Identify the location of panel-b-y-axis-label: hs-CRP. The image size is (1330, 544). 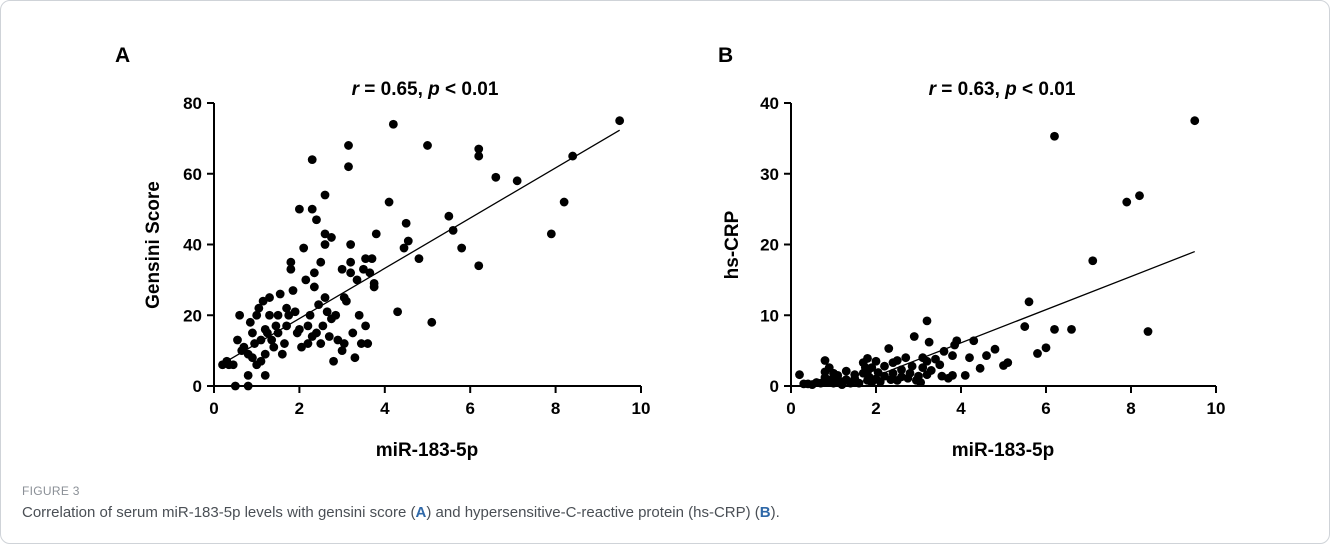
(732, 244).